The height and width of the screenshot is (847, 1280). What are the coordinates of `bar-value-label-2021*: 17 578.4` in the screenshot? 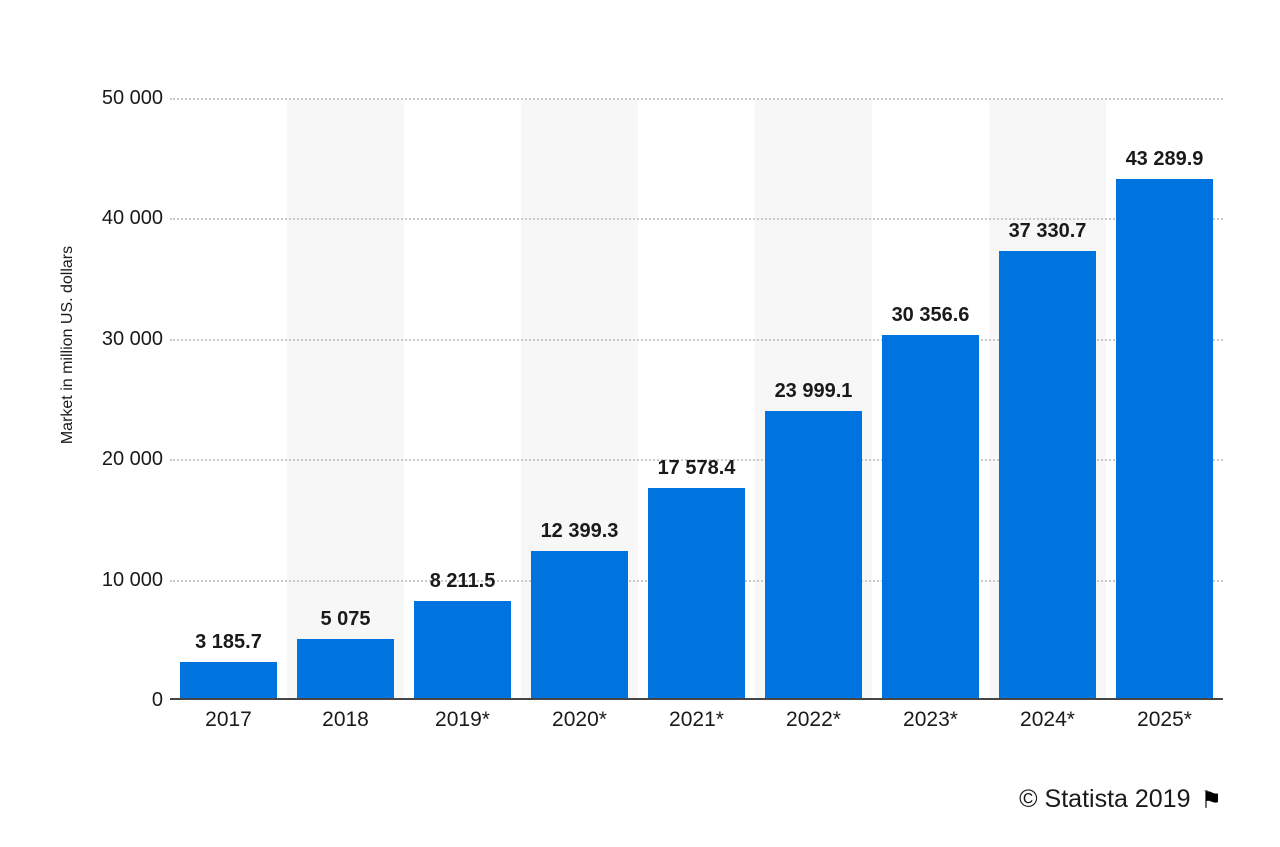 It's located at (696, 468).